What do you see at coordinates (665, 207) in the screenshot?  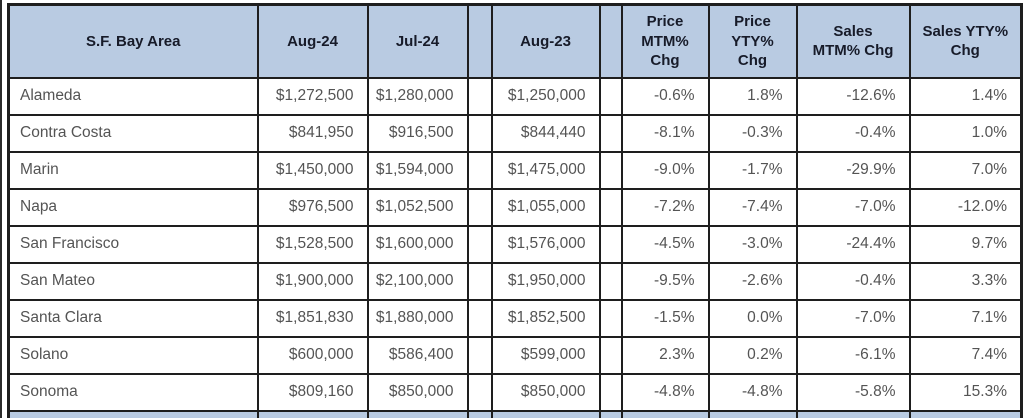 I see `cell-price_mtm: -7.2%` at bounding box center [665, 207].